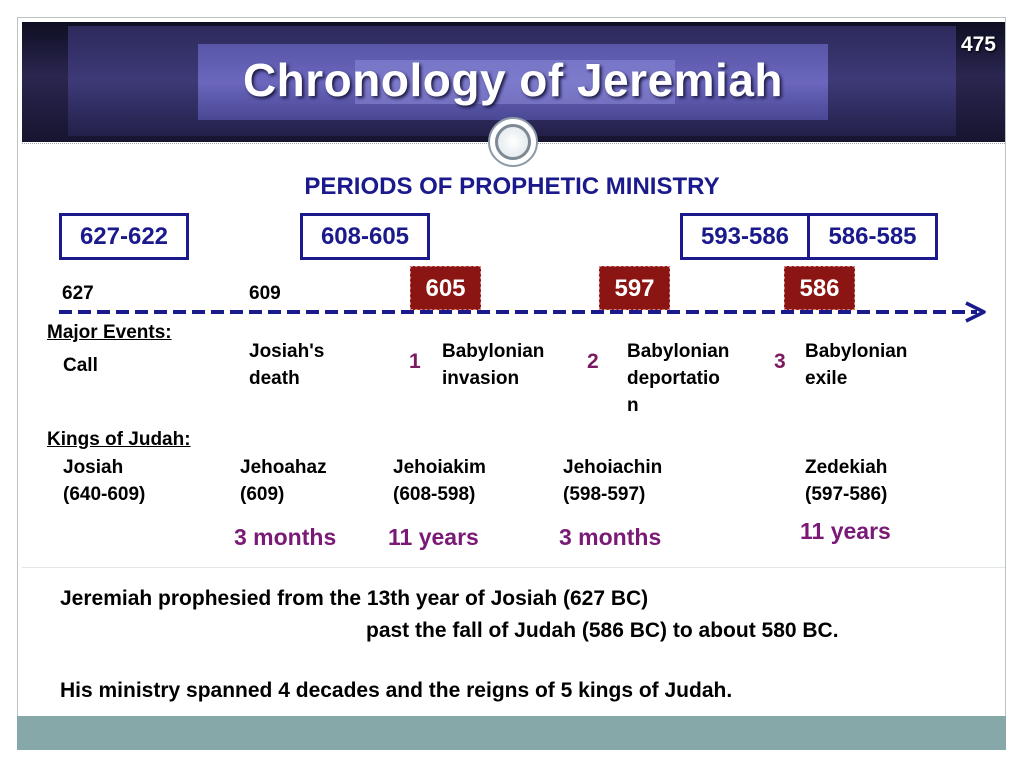 The width and height of the screenshot is (1024, 768). Describe the element at coordinates (365, 236) in the screenshot. I see `period-box-2: 608-605` at that location.